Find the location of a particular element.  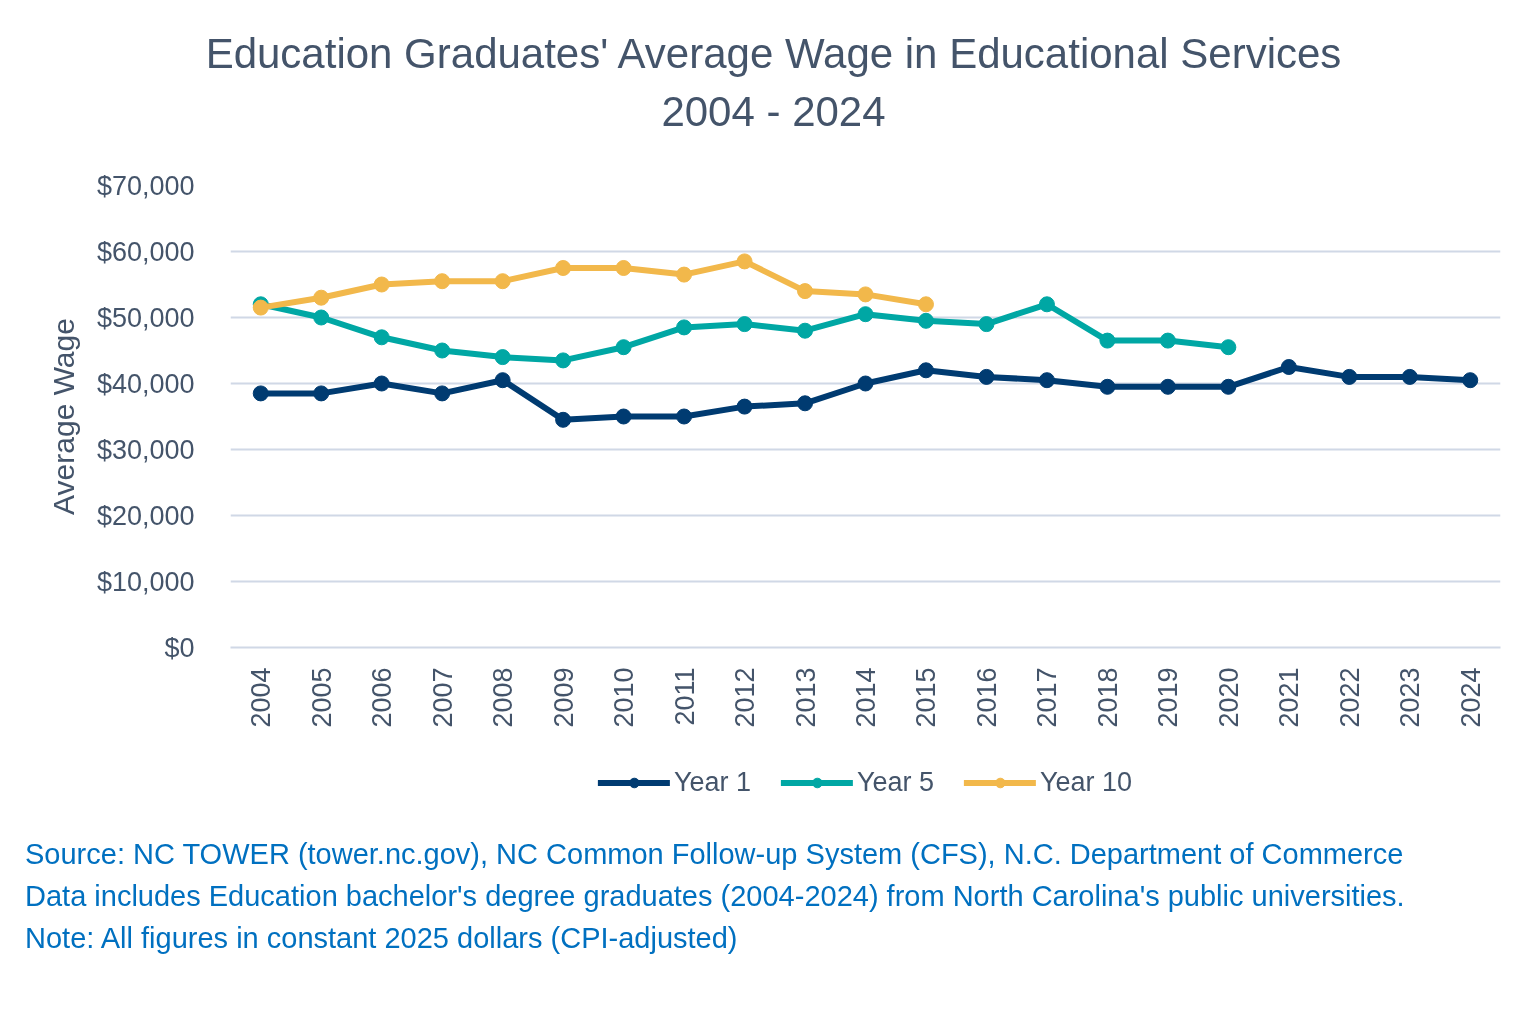

x-tick-label: 2020 is located at coordinates (1228, 697).